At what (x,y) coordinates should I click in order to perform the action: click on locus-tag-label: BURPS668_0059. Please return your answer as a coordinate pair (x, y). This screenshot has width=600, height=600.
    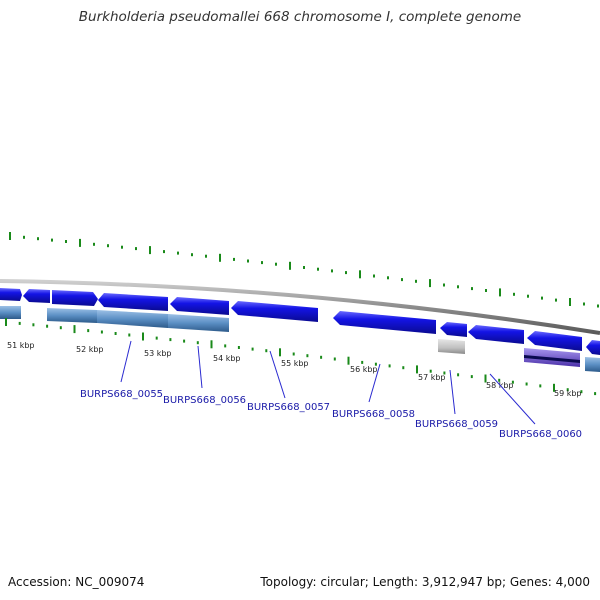
    Looking at the image, I should click on (456, 424).